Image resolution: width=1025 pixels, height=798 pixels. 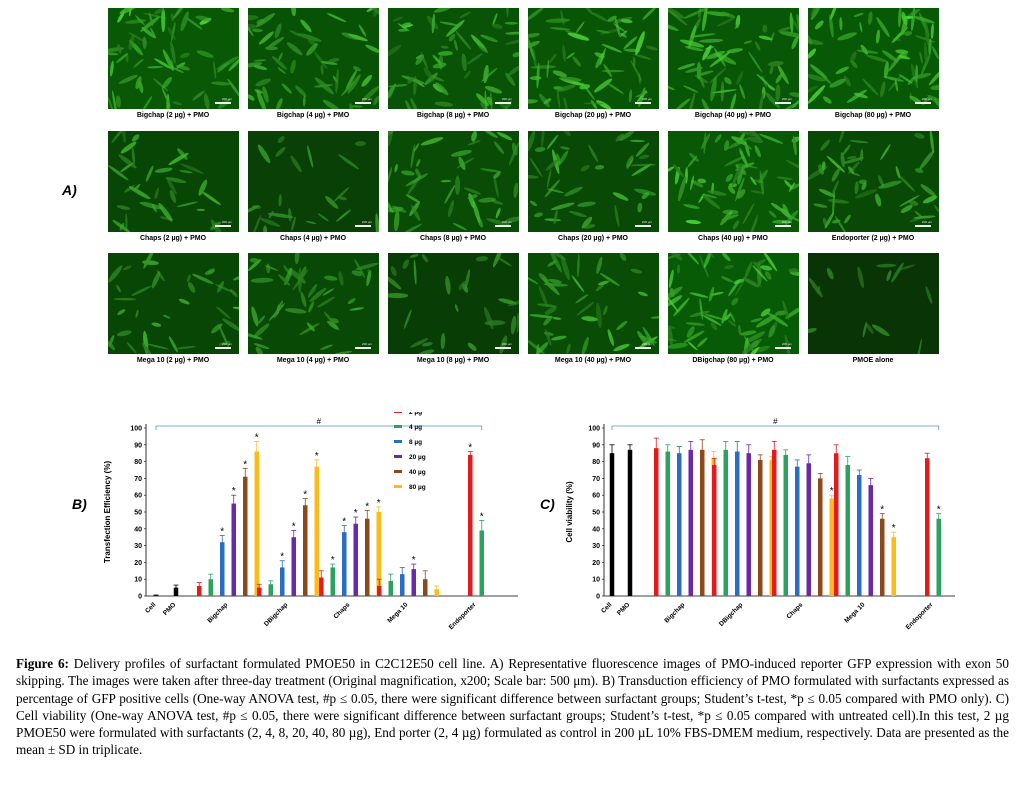 What do you see at coordinates (417, 487) in the screenshot?
I see `legend-label: 80 µg` at bounding box center [417, 487].